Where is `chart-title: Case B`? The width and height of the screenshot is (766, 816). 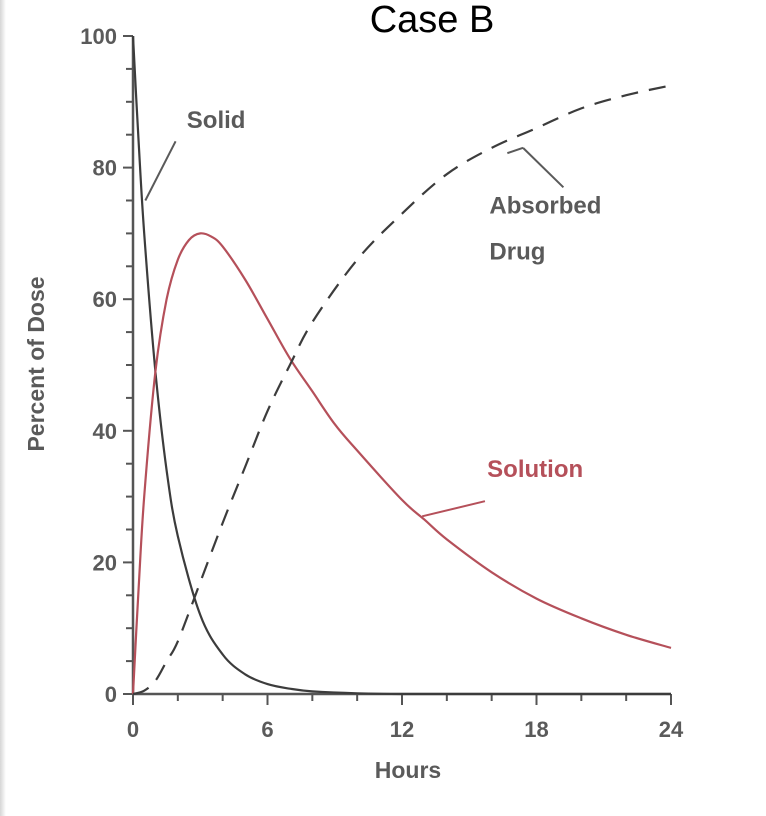
chart-title: Case B is located at coordinates (432, 20).